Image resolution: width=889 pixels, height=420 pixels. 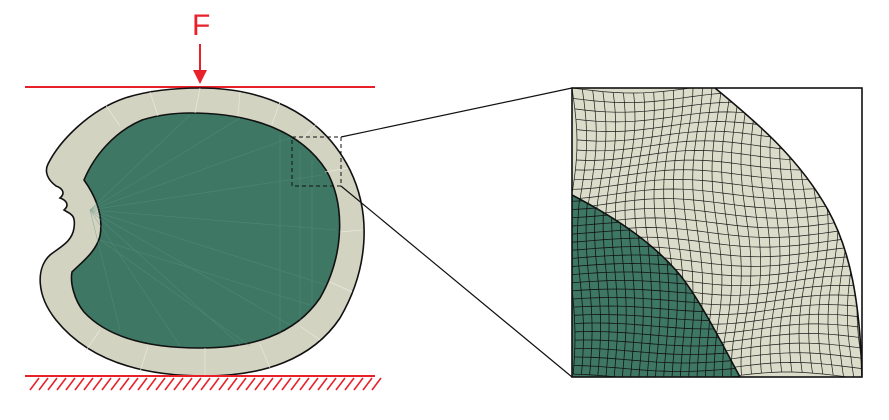 I want to click on mesh-core-region, so click(x=656, y=286).